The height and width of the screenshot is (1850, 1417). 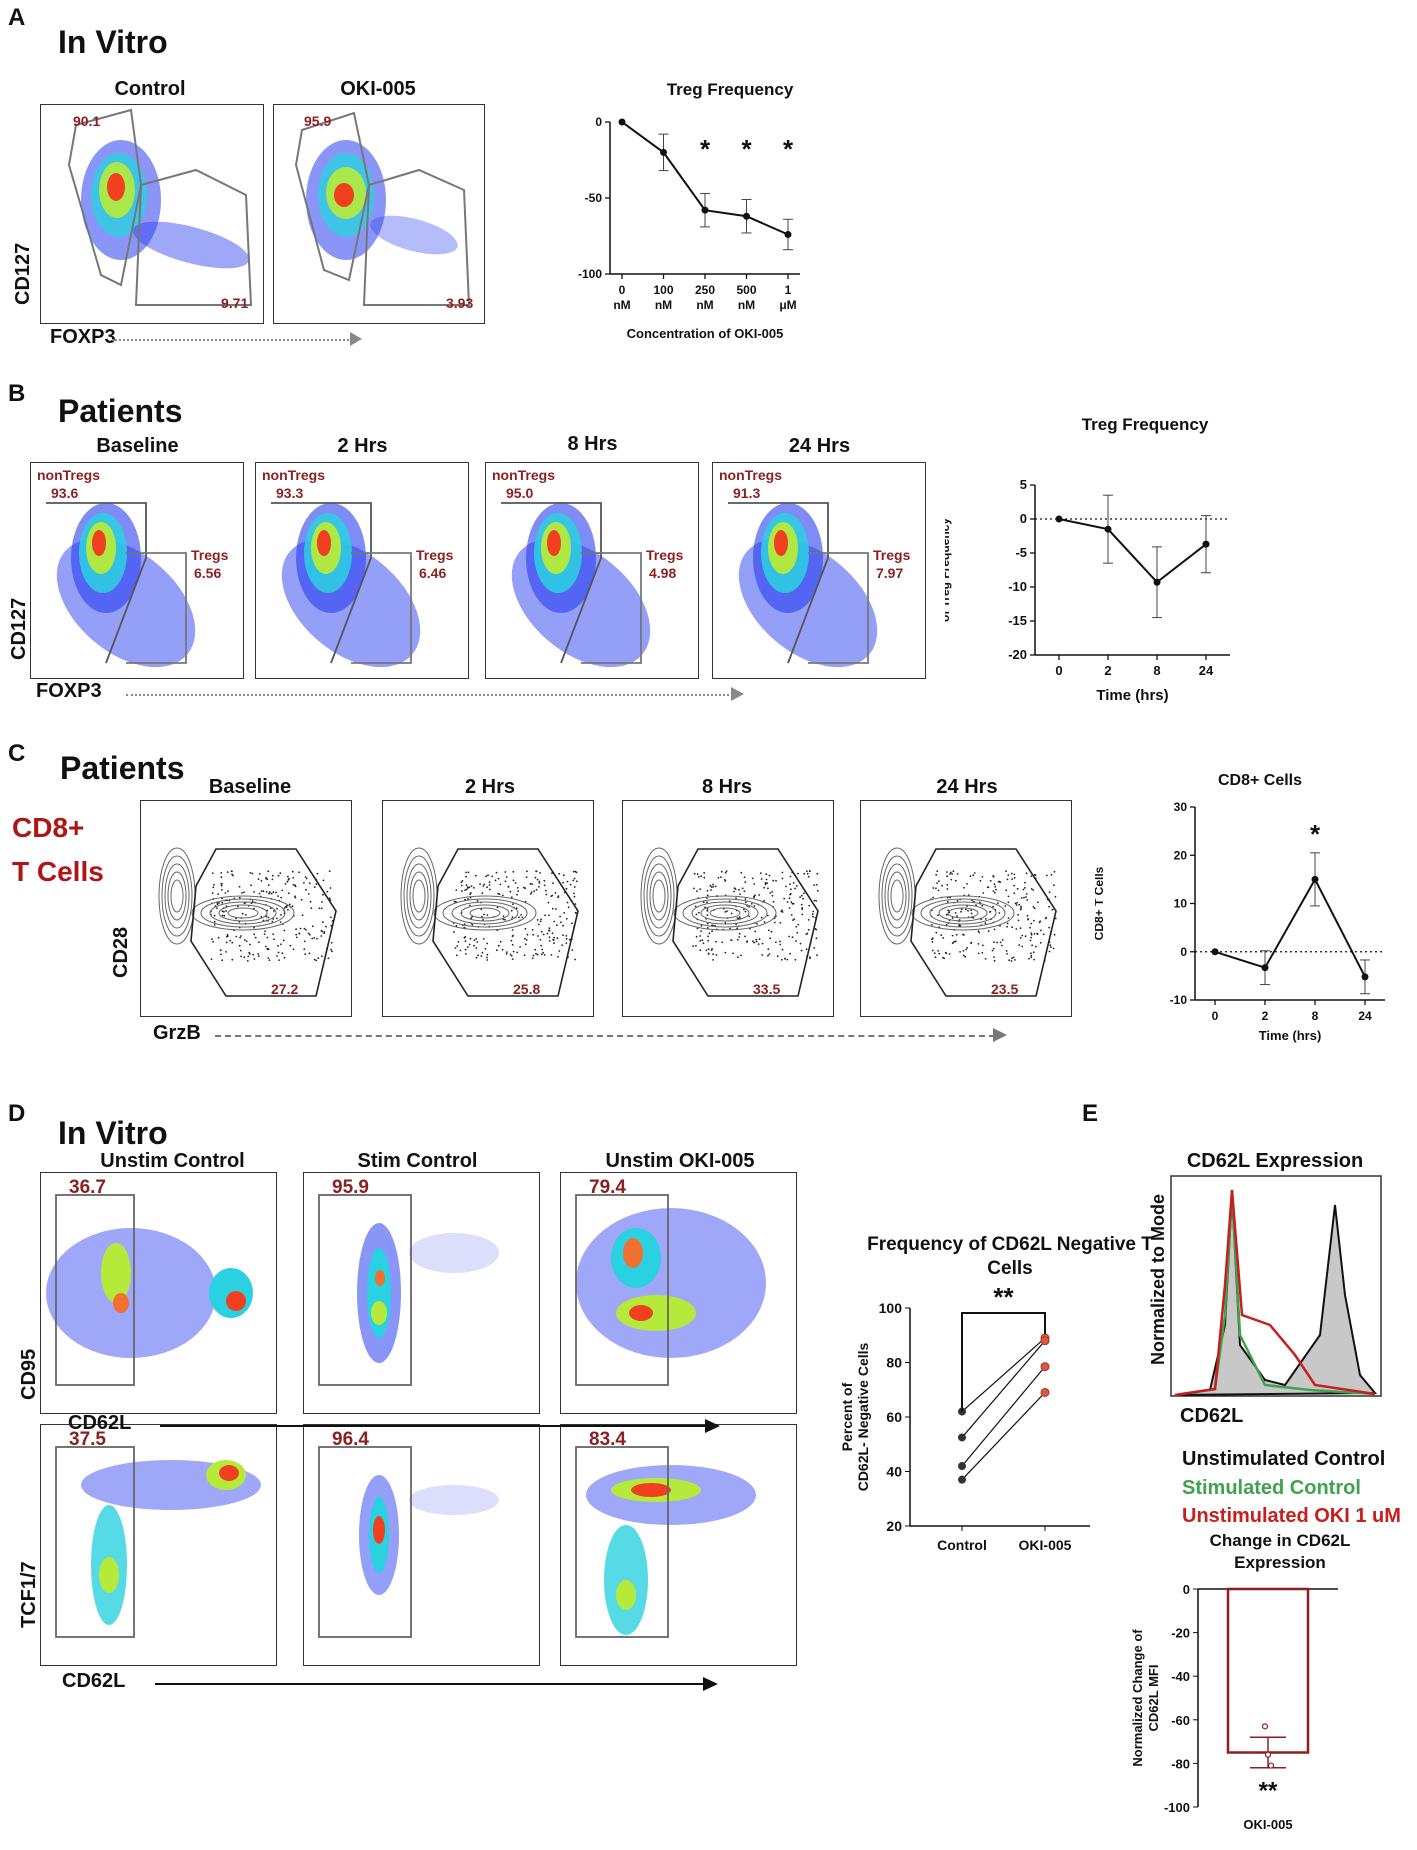 I want to click on panel-d-facs-plot: 96.4, so click(x=421, y=1545).